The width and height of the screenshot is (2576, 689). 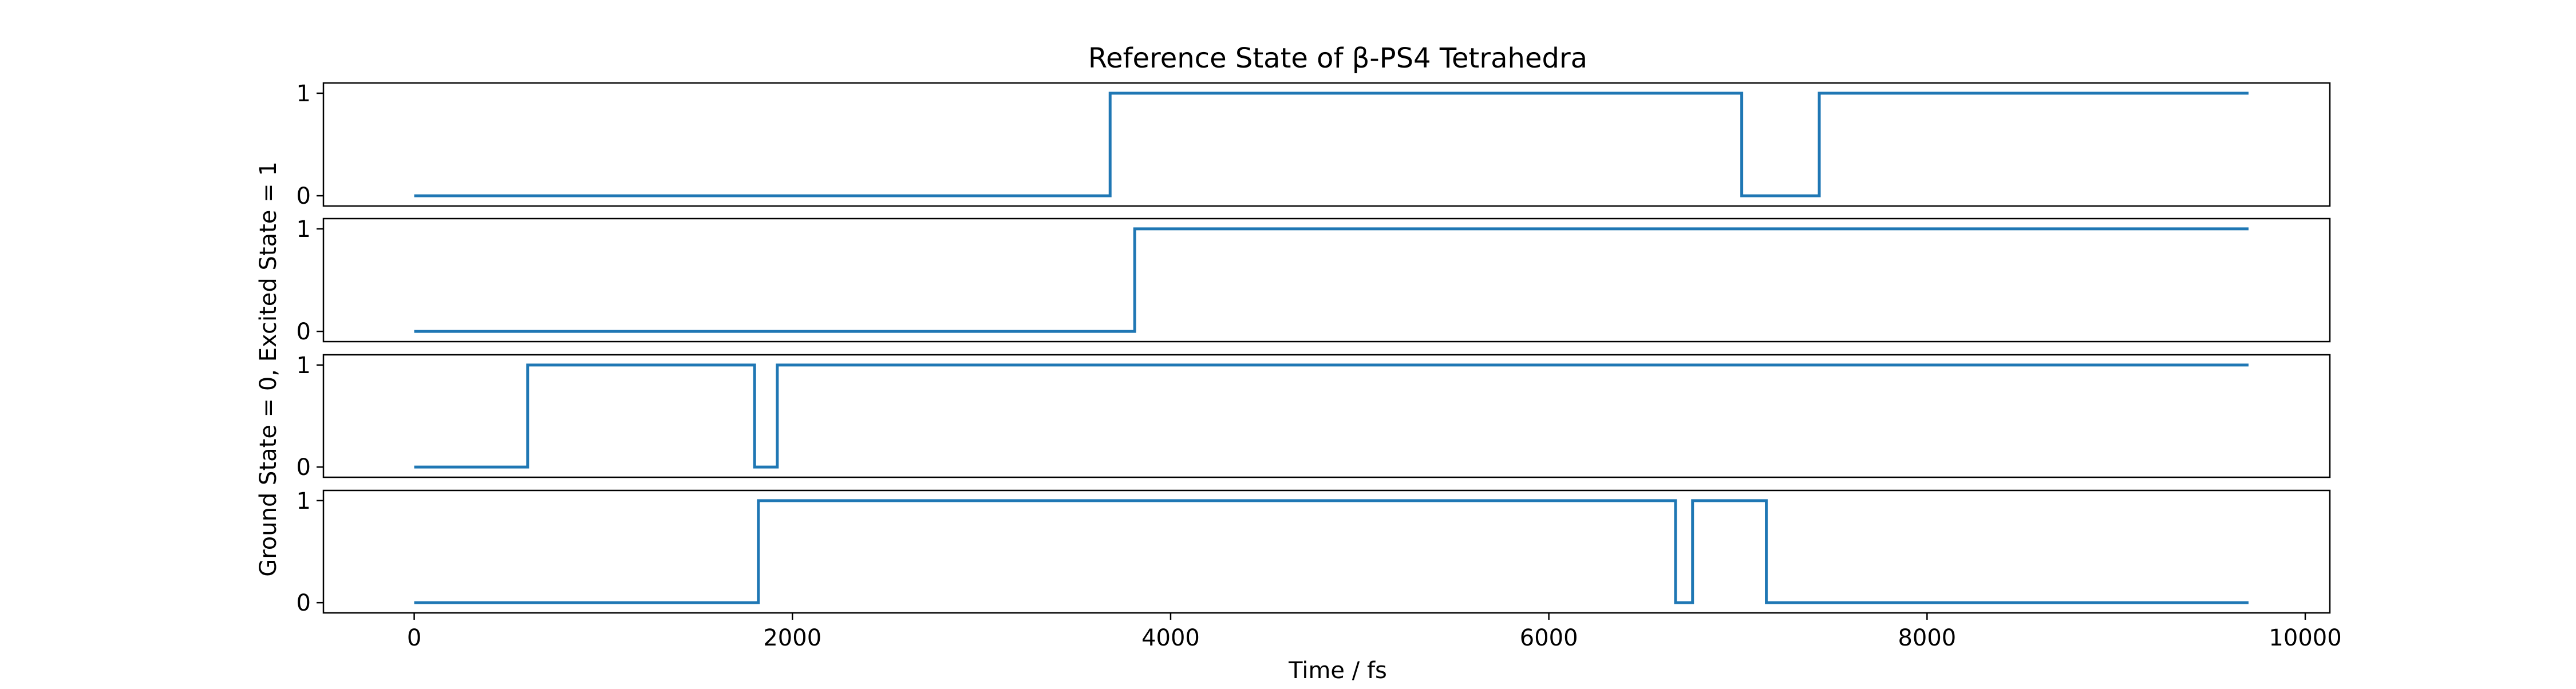 I want to click on x-tick-label: 8000, so click(x=1927, y=638).